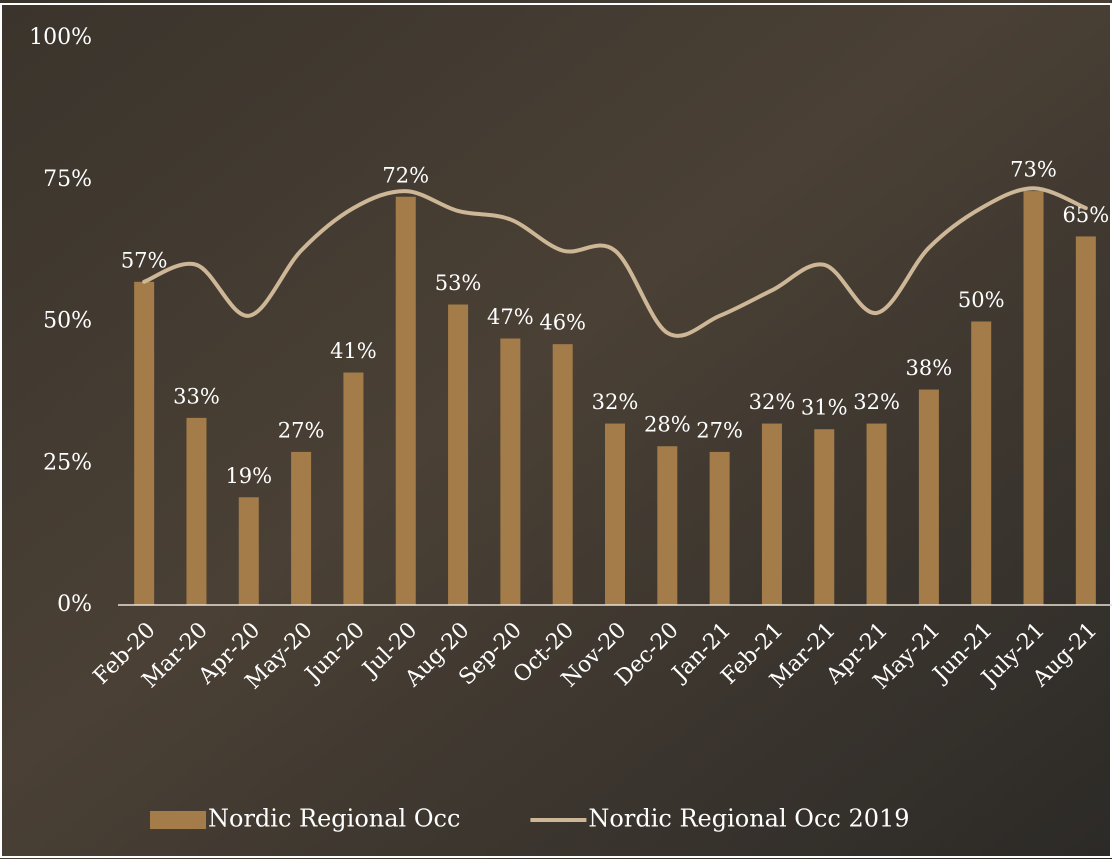 The height and width of the screenshot is (859, 1112). Describe the element at coordinates (667, 425) in the screenshot. I see `data-label: 28%` at that location.